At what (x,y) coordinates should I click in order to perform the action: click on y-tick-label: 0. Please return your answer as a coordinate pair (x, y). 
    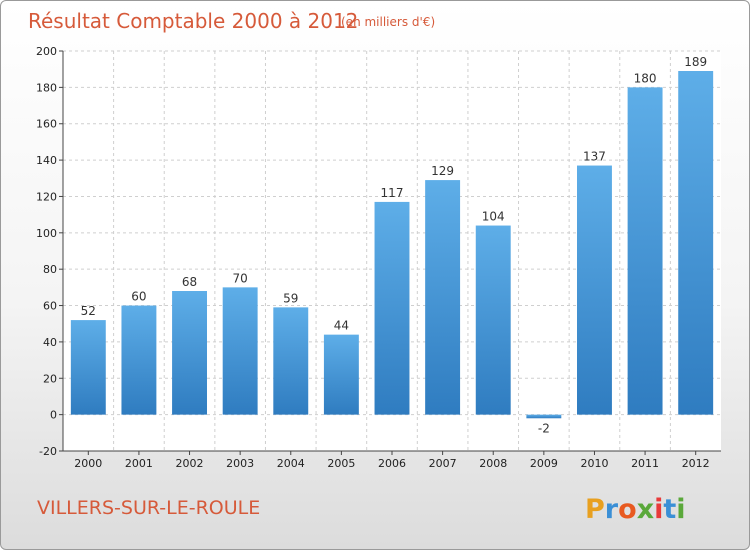
    Looking at the image, I should click on (53, 415).